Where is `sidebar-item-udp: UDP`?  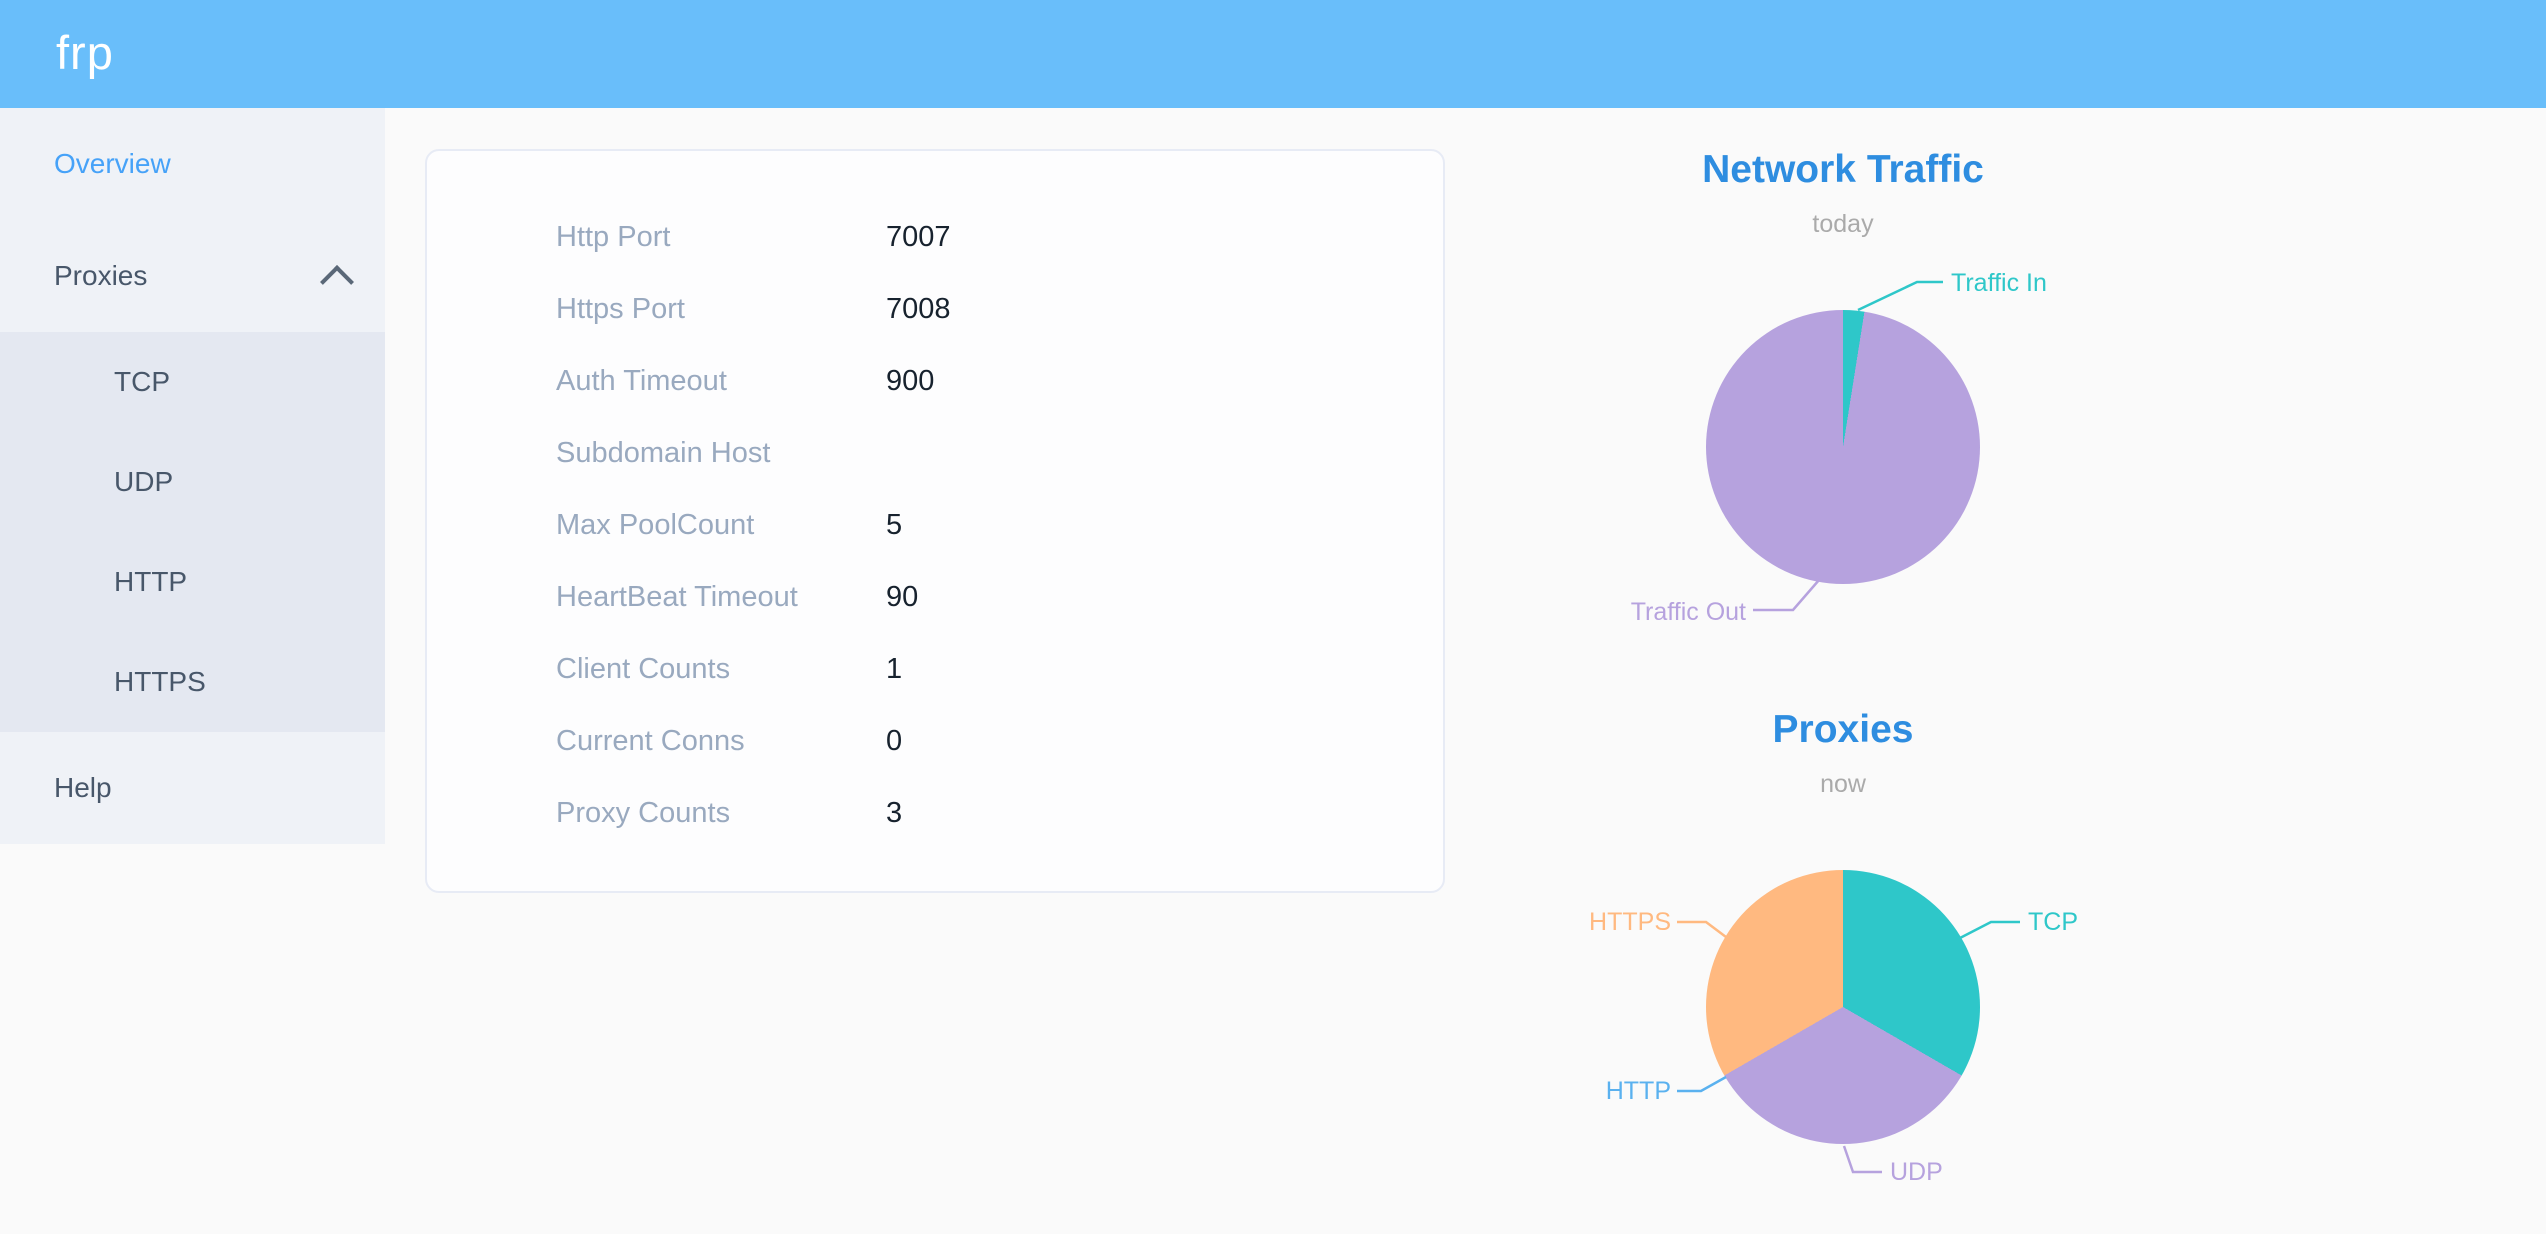 sidebar-item-udp: UDP is located at coordinates (192, 482).